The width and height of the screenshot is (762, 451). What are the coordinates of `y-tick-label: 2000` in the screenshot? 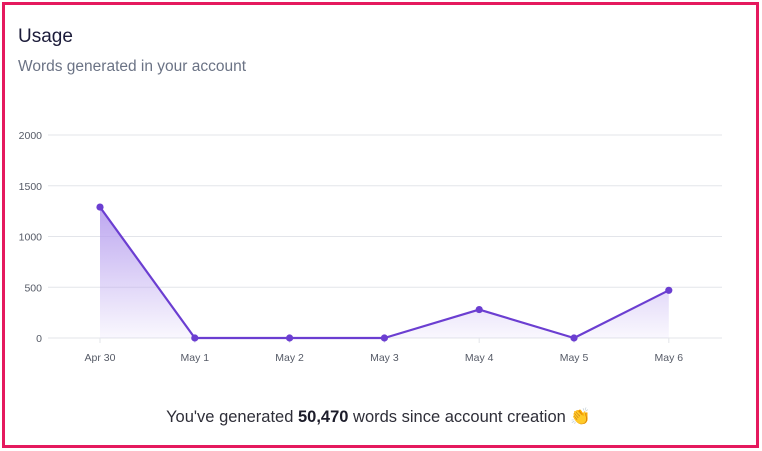 It's located at (31, 136).